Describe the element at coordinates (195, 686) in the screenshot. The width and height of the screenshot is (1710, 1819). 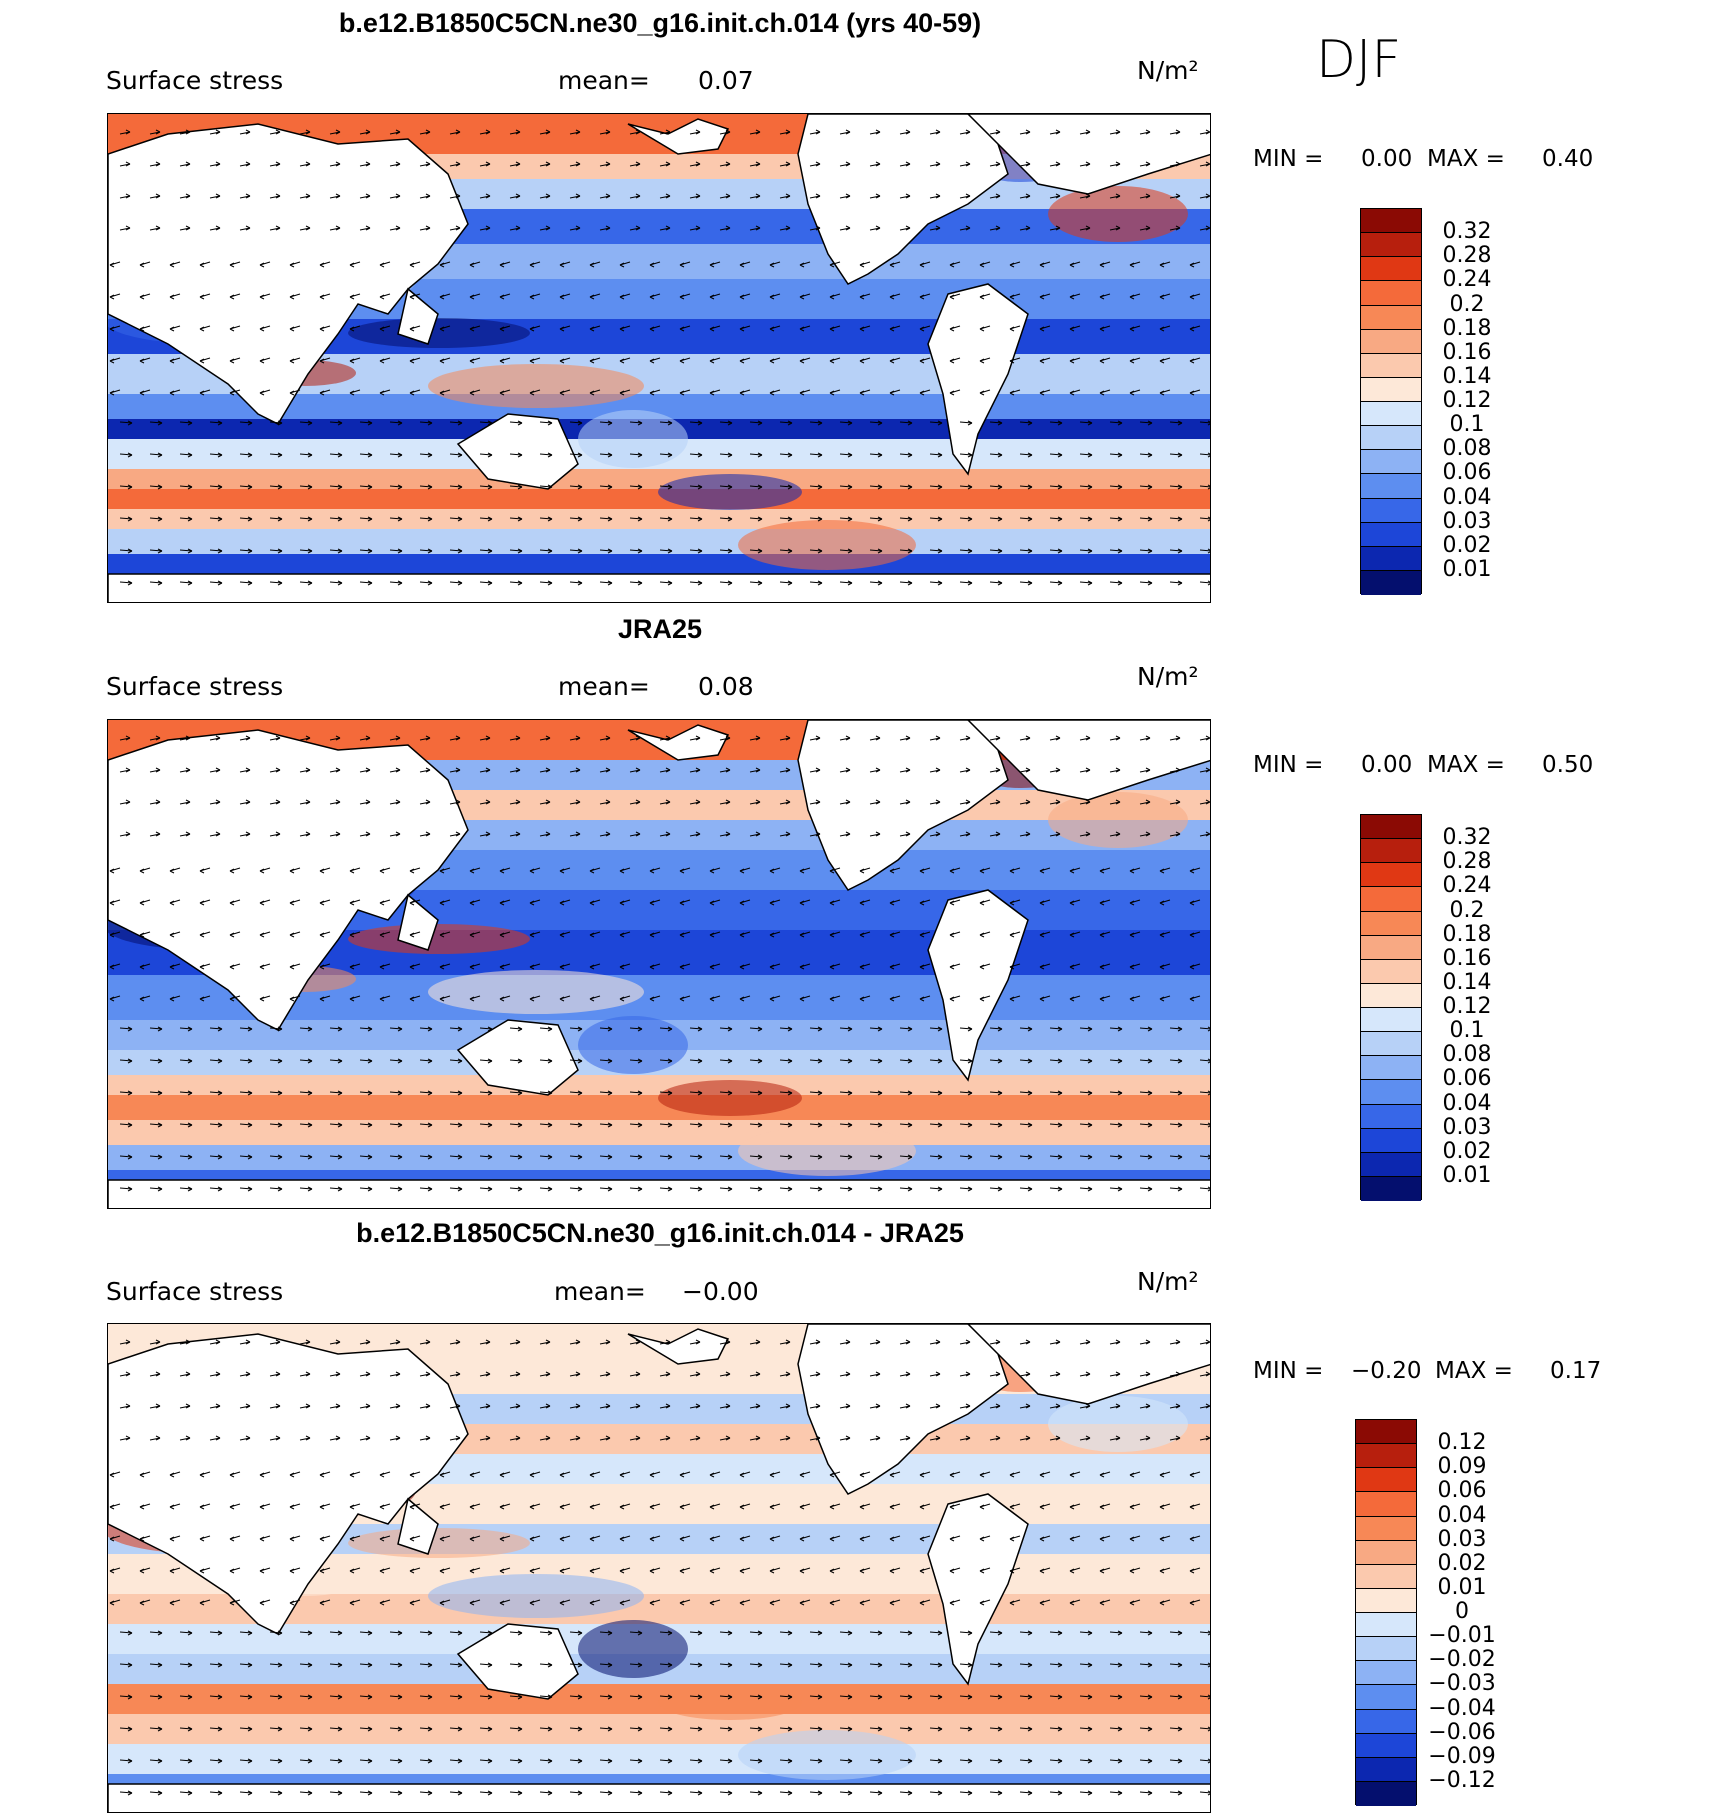
I see `panel-2-variable: Surface stress` at that location.